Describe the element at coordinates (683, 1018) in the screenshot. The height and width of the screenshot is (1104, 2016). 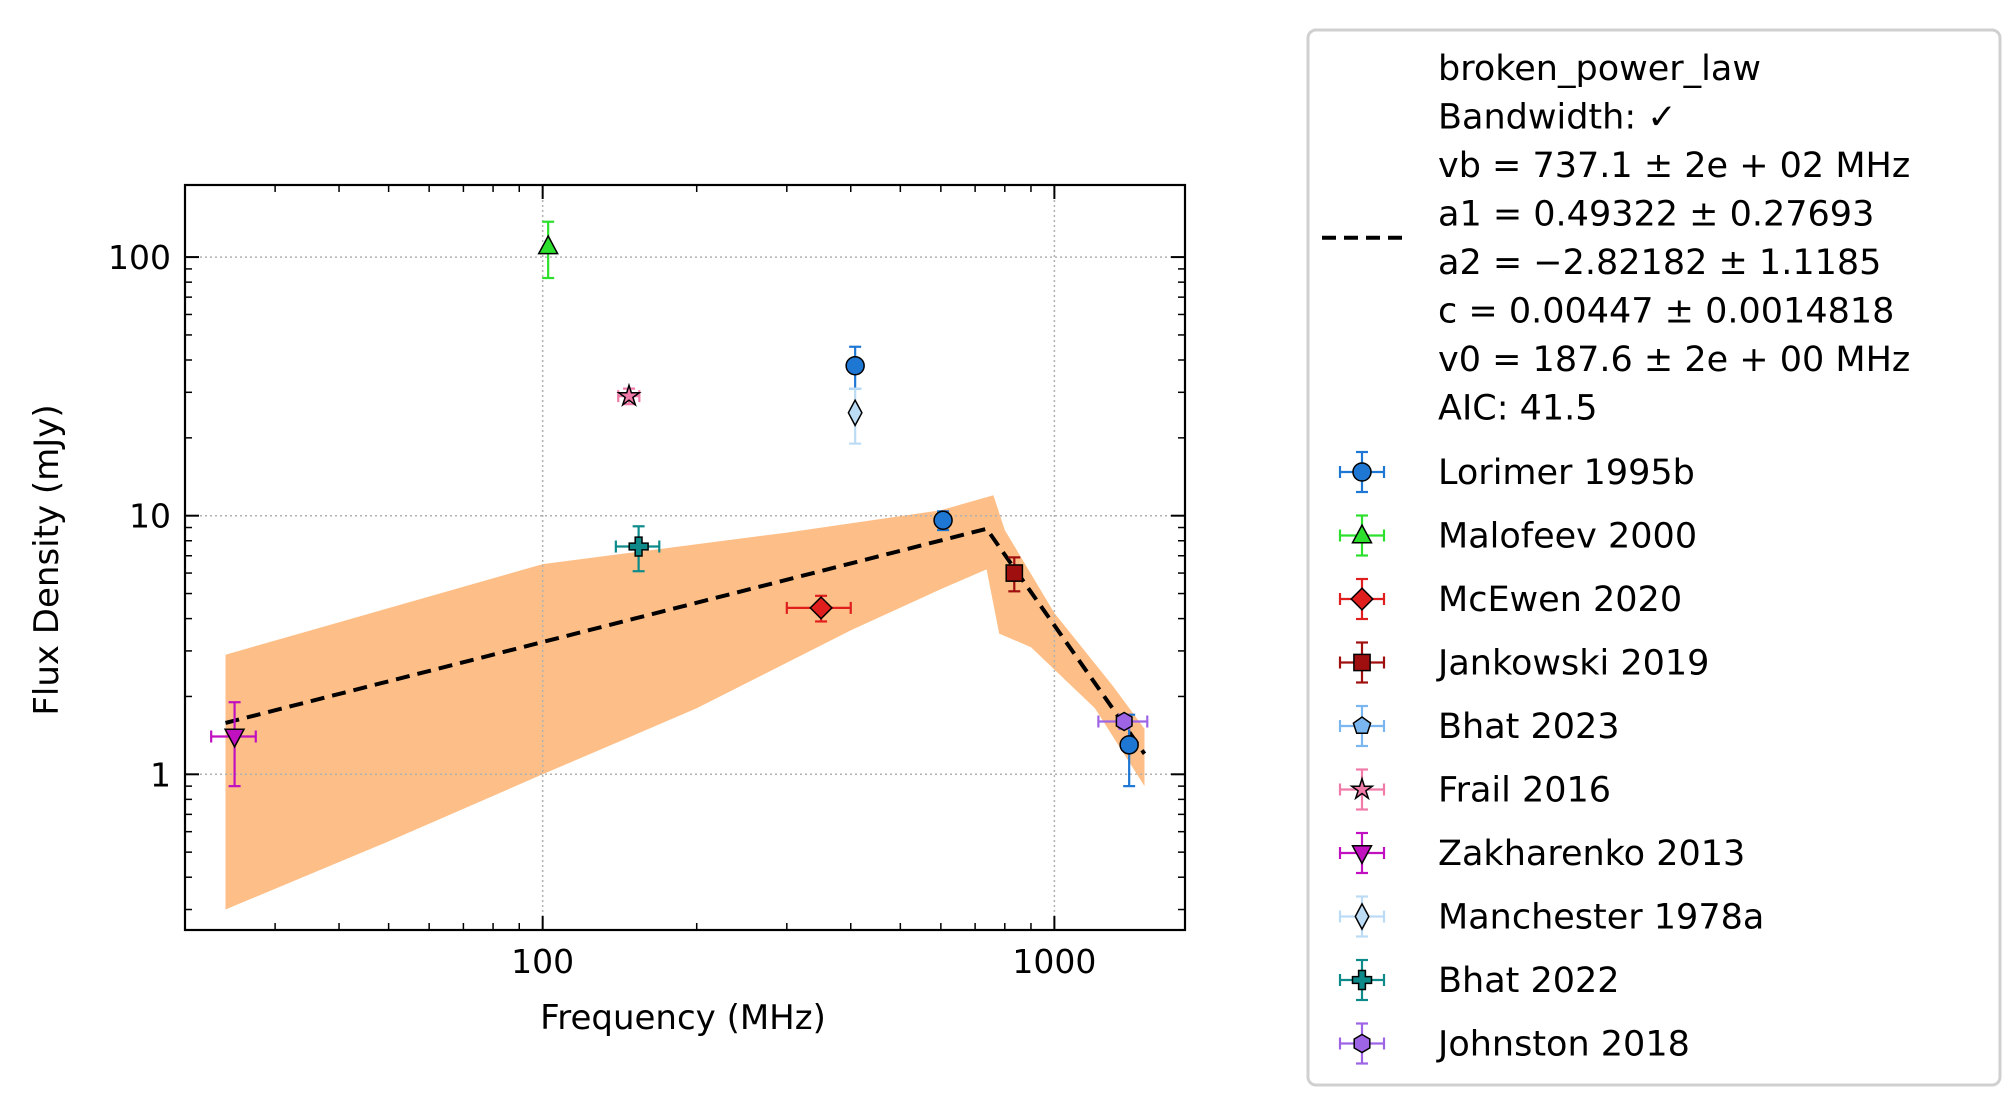
I see `x-axis-label: Frequency (MHz)` at that location.